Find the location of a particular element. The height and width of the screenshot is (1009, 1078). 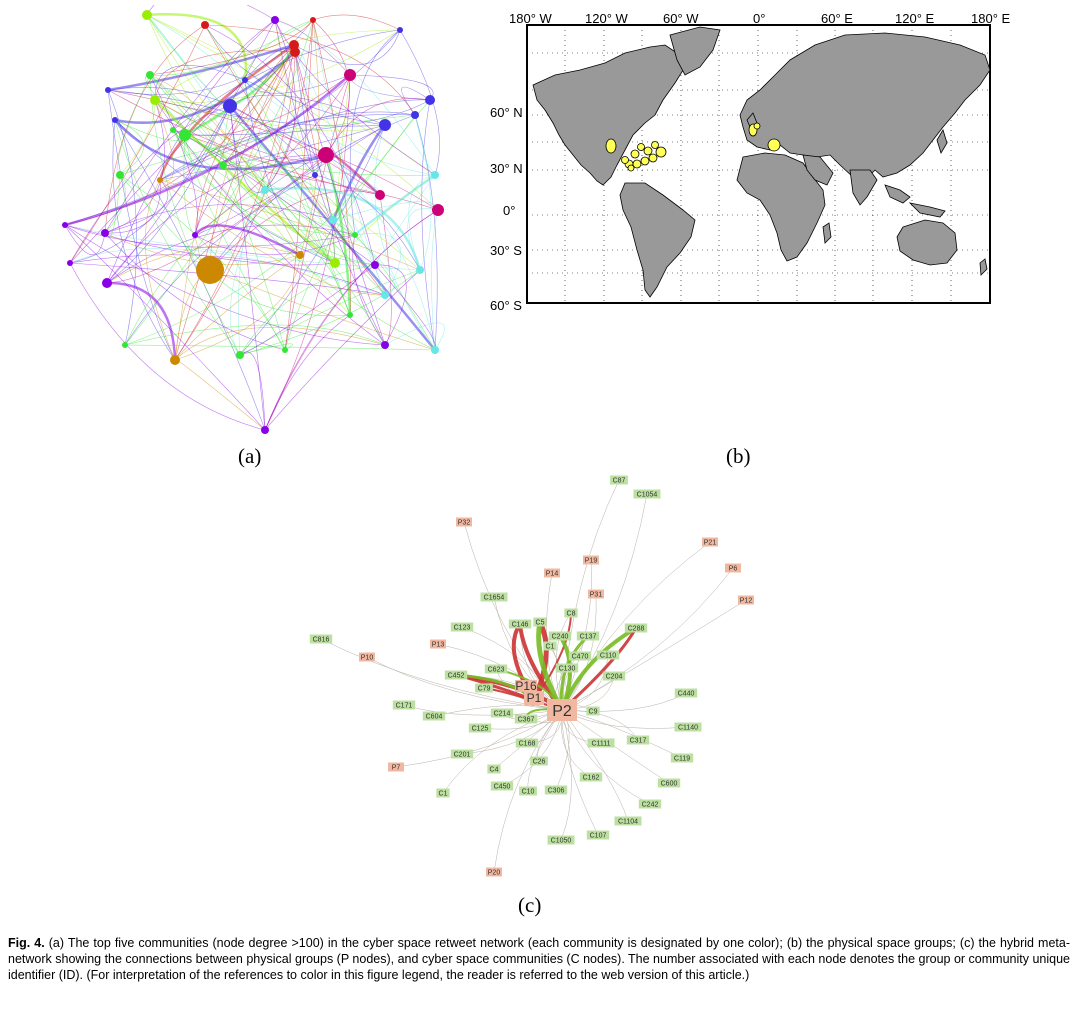

tick-30n: 30° N is located at coordinates (506, 168).